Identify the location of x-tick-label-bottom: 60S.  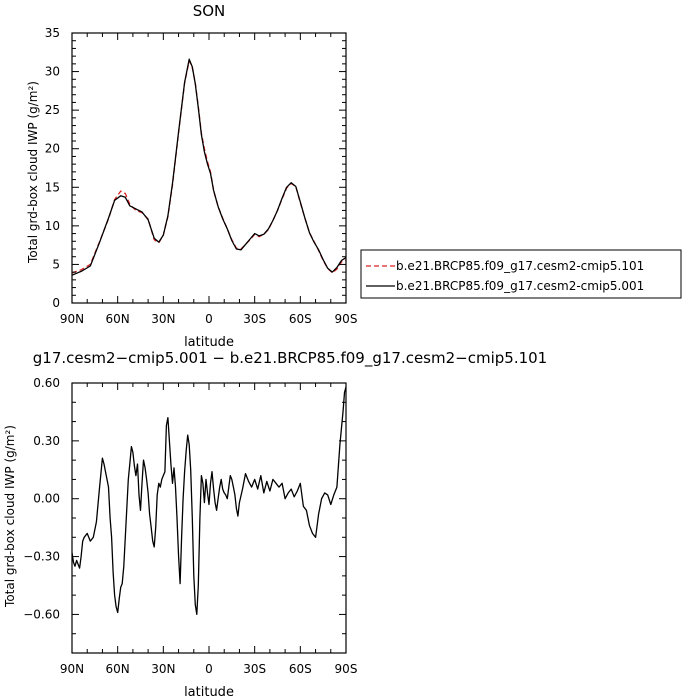
(300, 669).